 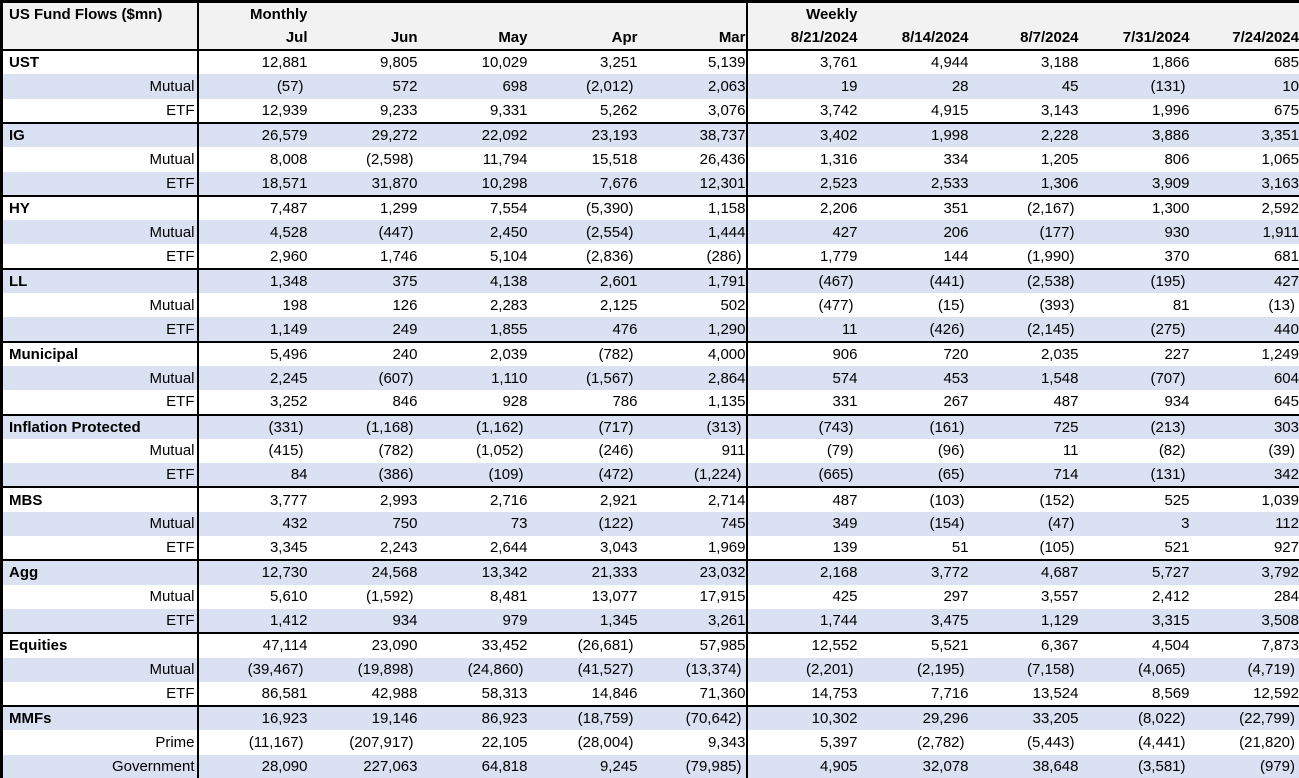 What do you see at coordinates (1134, 86) in the screenshot?
I see `cell: (131)` at bounding box center [1134, 86].